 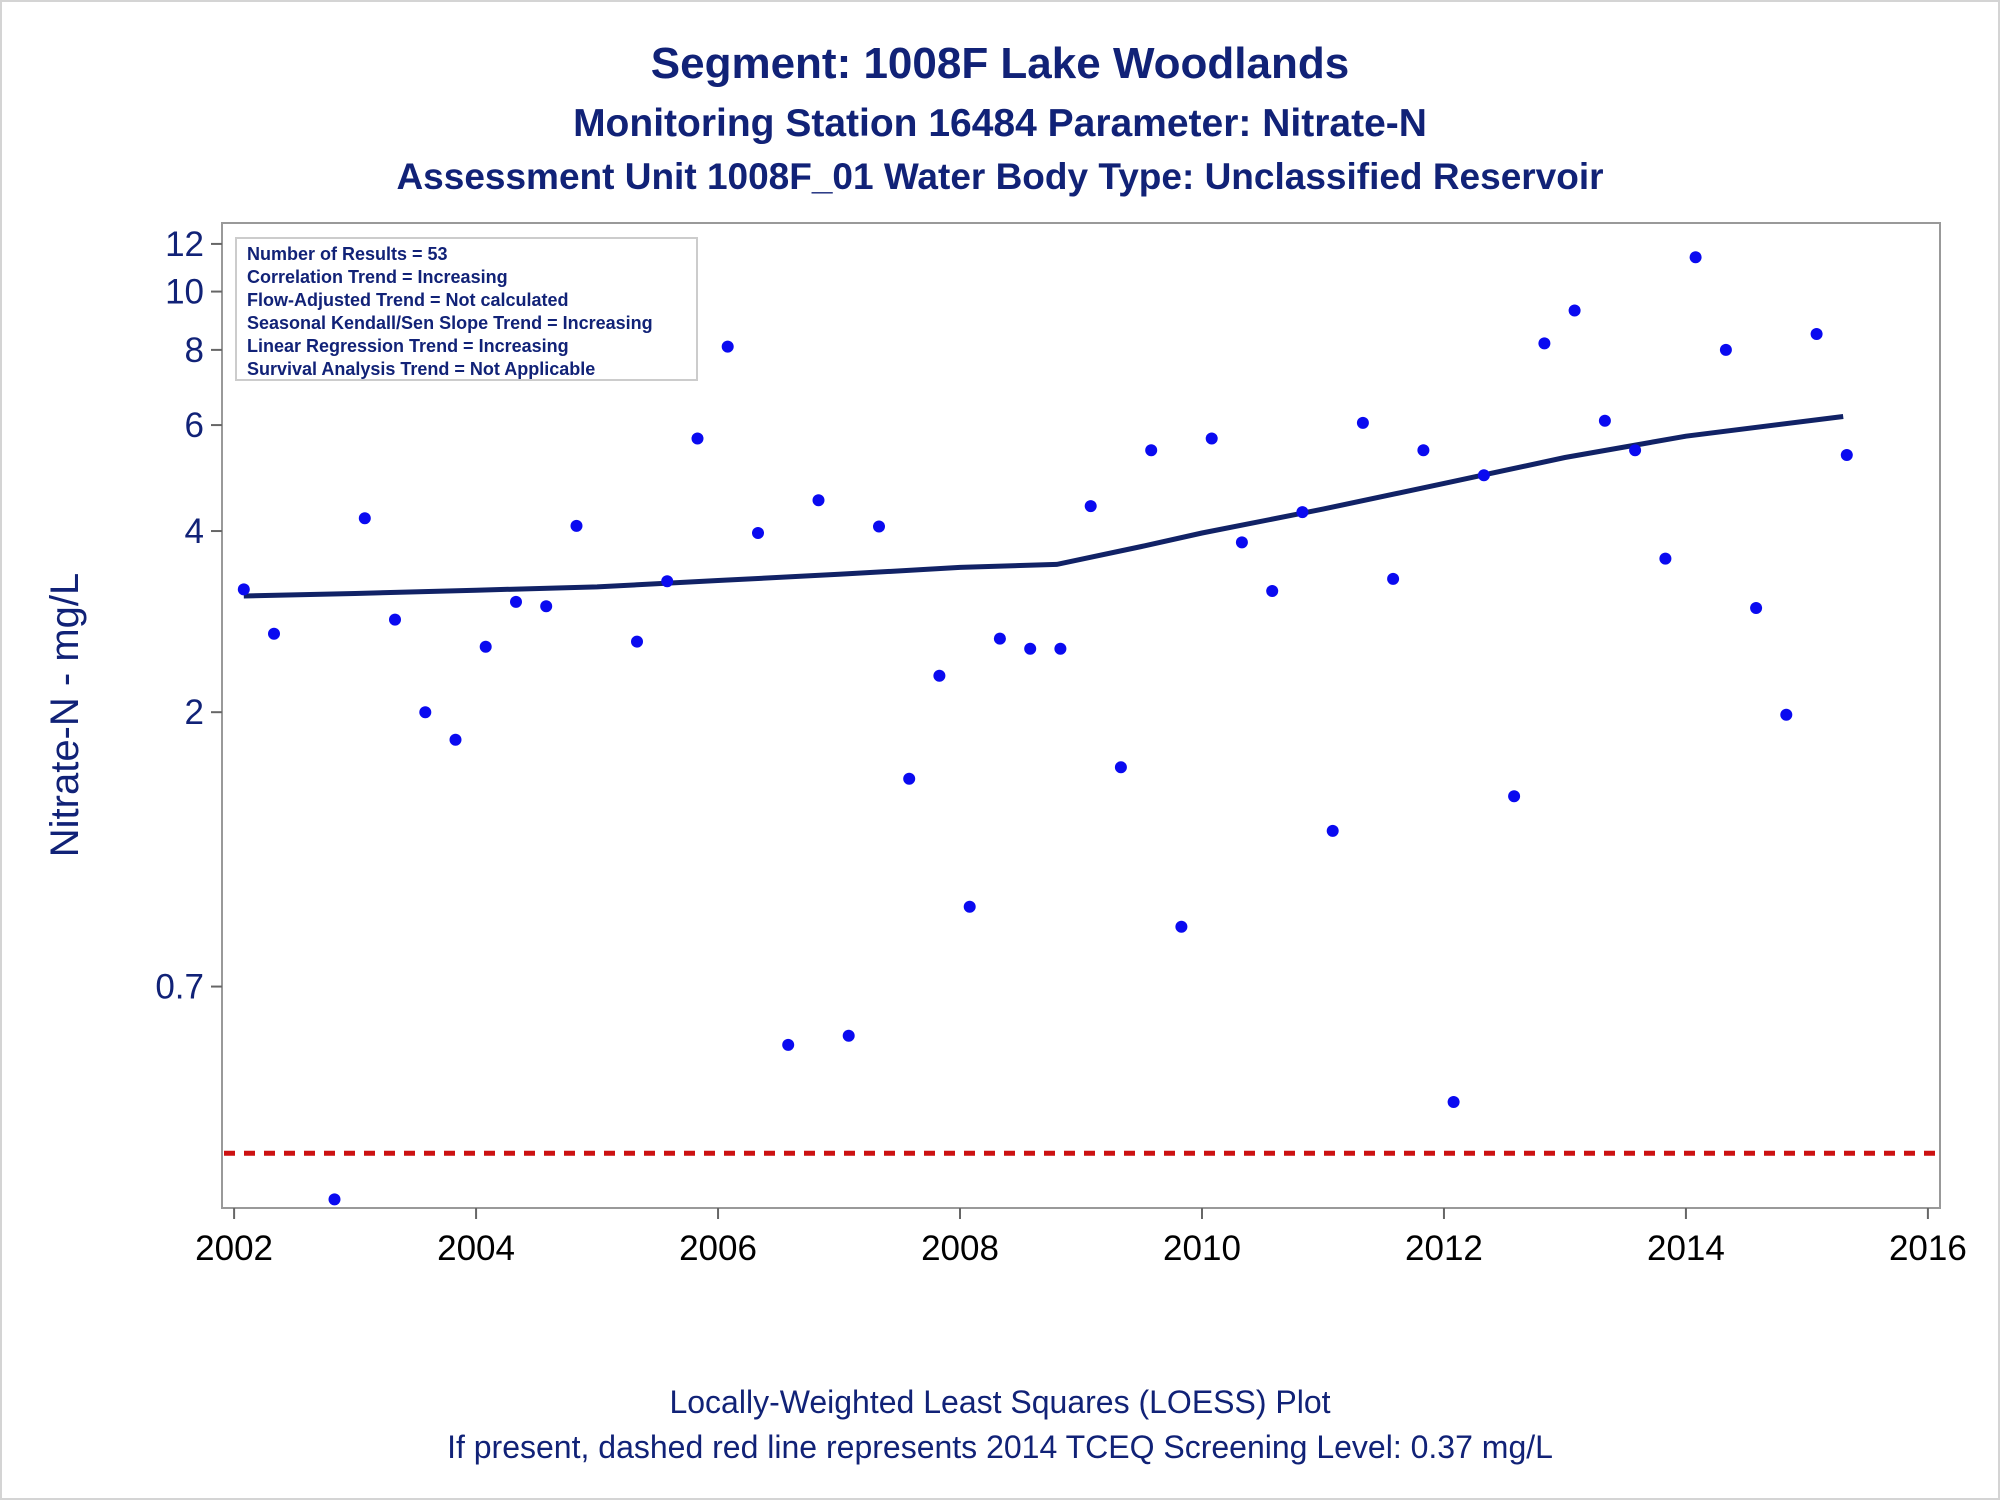 I want to click on chart-title: Segment: 1008F Lake Woodlands, so click(x=1000, y=63).